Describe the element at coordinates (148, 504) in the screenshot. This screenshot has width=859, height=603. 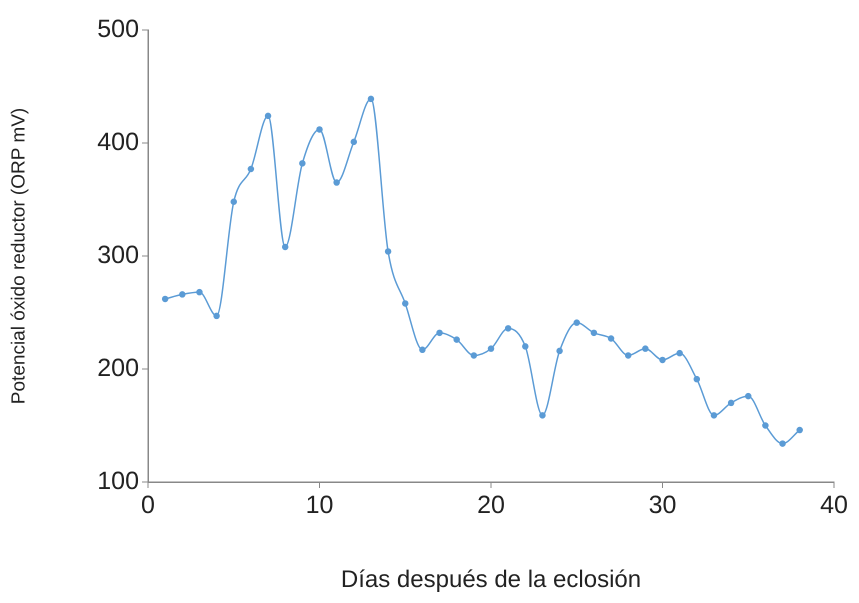
I see `x-tick-label: 0` at that location.